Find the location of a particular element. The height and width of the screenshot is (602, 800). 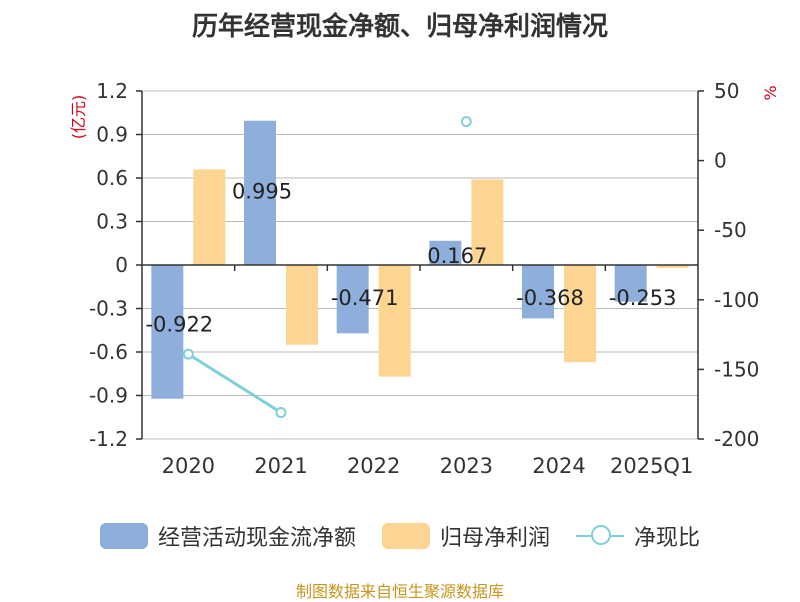

y-right-tick-label: -100 is located at coordinates (736, 300).